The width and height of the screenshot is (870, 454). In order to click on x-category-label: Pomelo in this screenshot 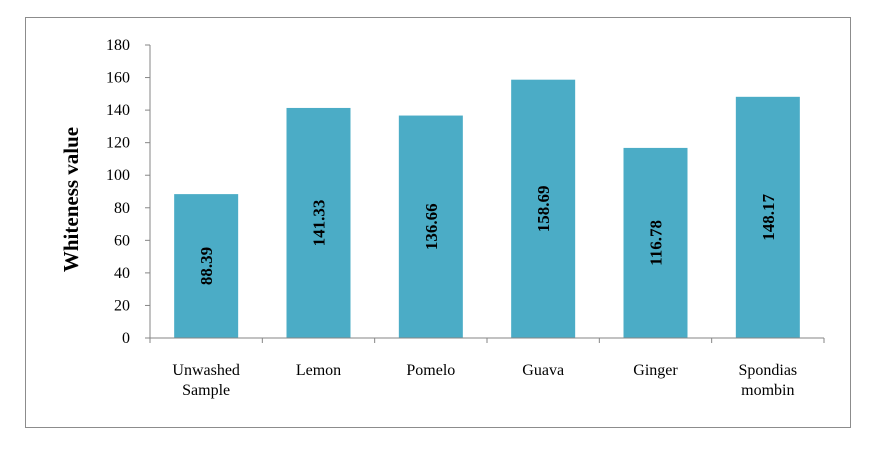, I will do `click(430, 370)`.